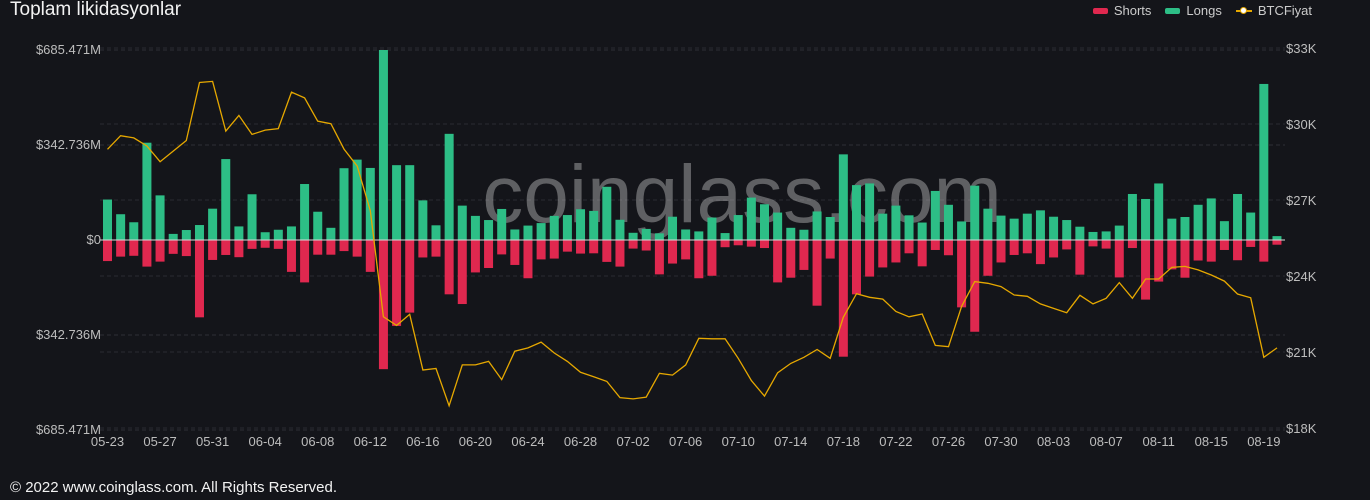 The height and width of the screenshot is (500, 1370). What do you see at coordinates (1284, 10) in the screenshot?
I see `legend-label: BTCFiyat` at bounding box center [1284, 10].